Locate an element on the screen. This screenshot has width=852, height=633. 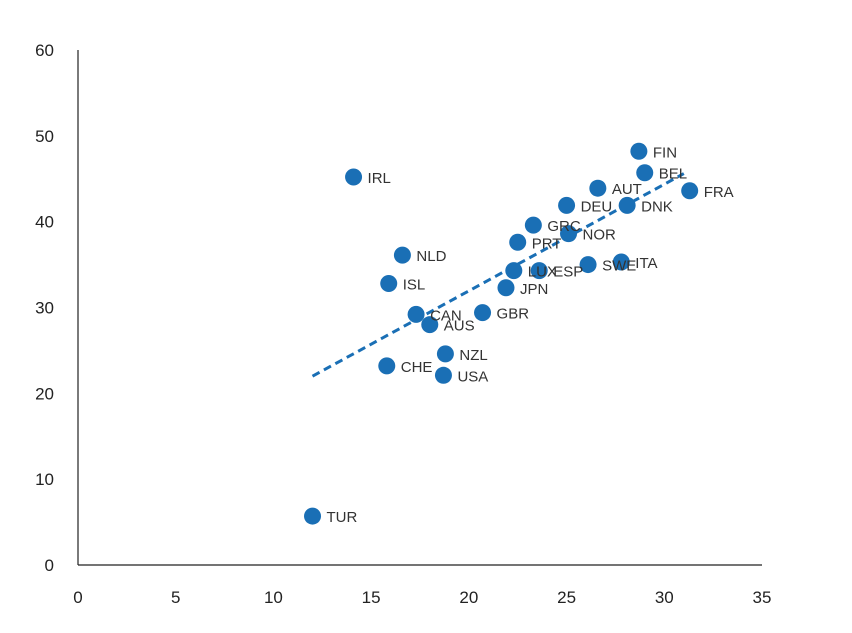
data-point-fra is located at coordinates (690, 191).